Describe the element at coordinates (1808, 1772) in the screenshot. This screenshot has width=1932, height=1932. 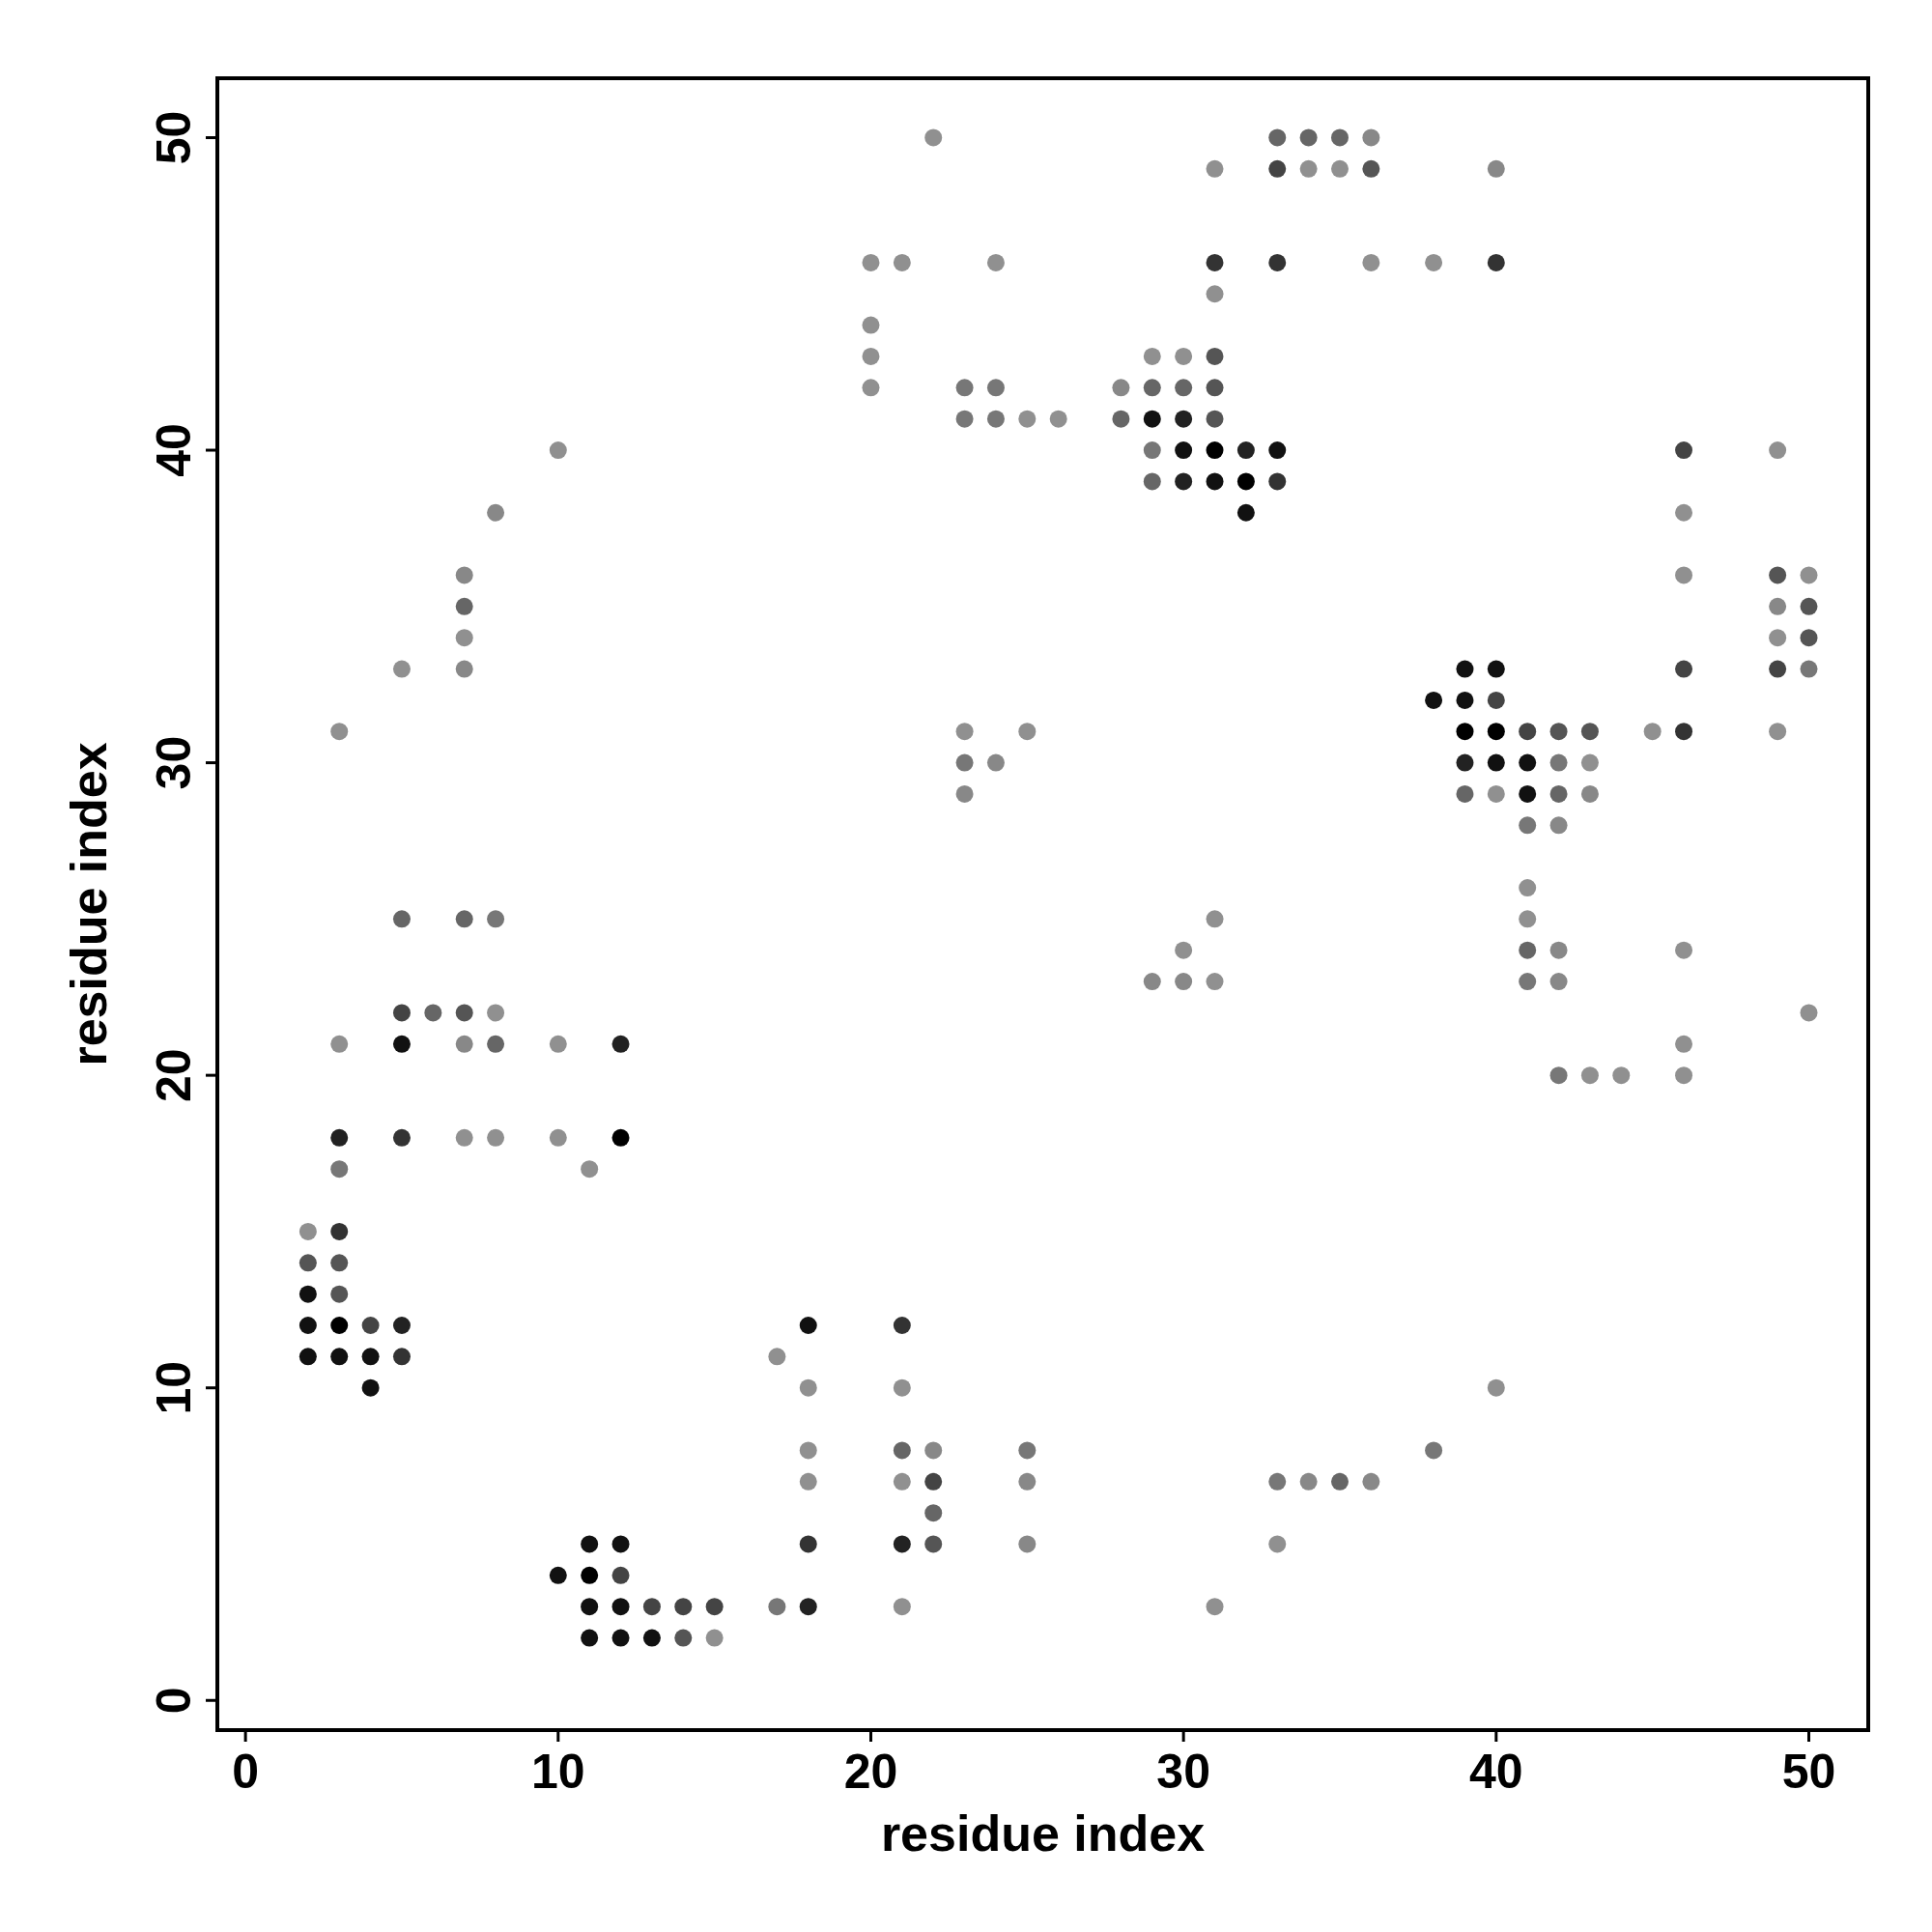
I see `x-tick-label: 50` at that location.